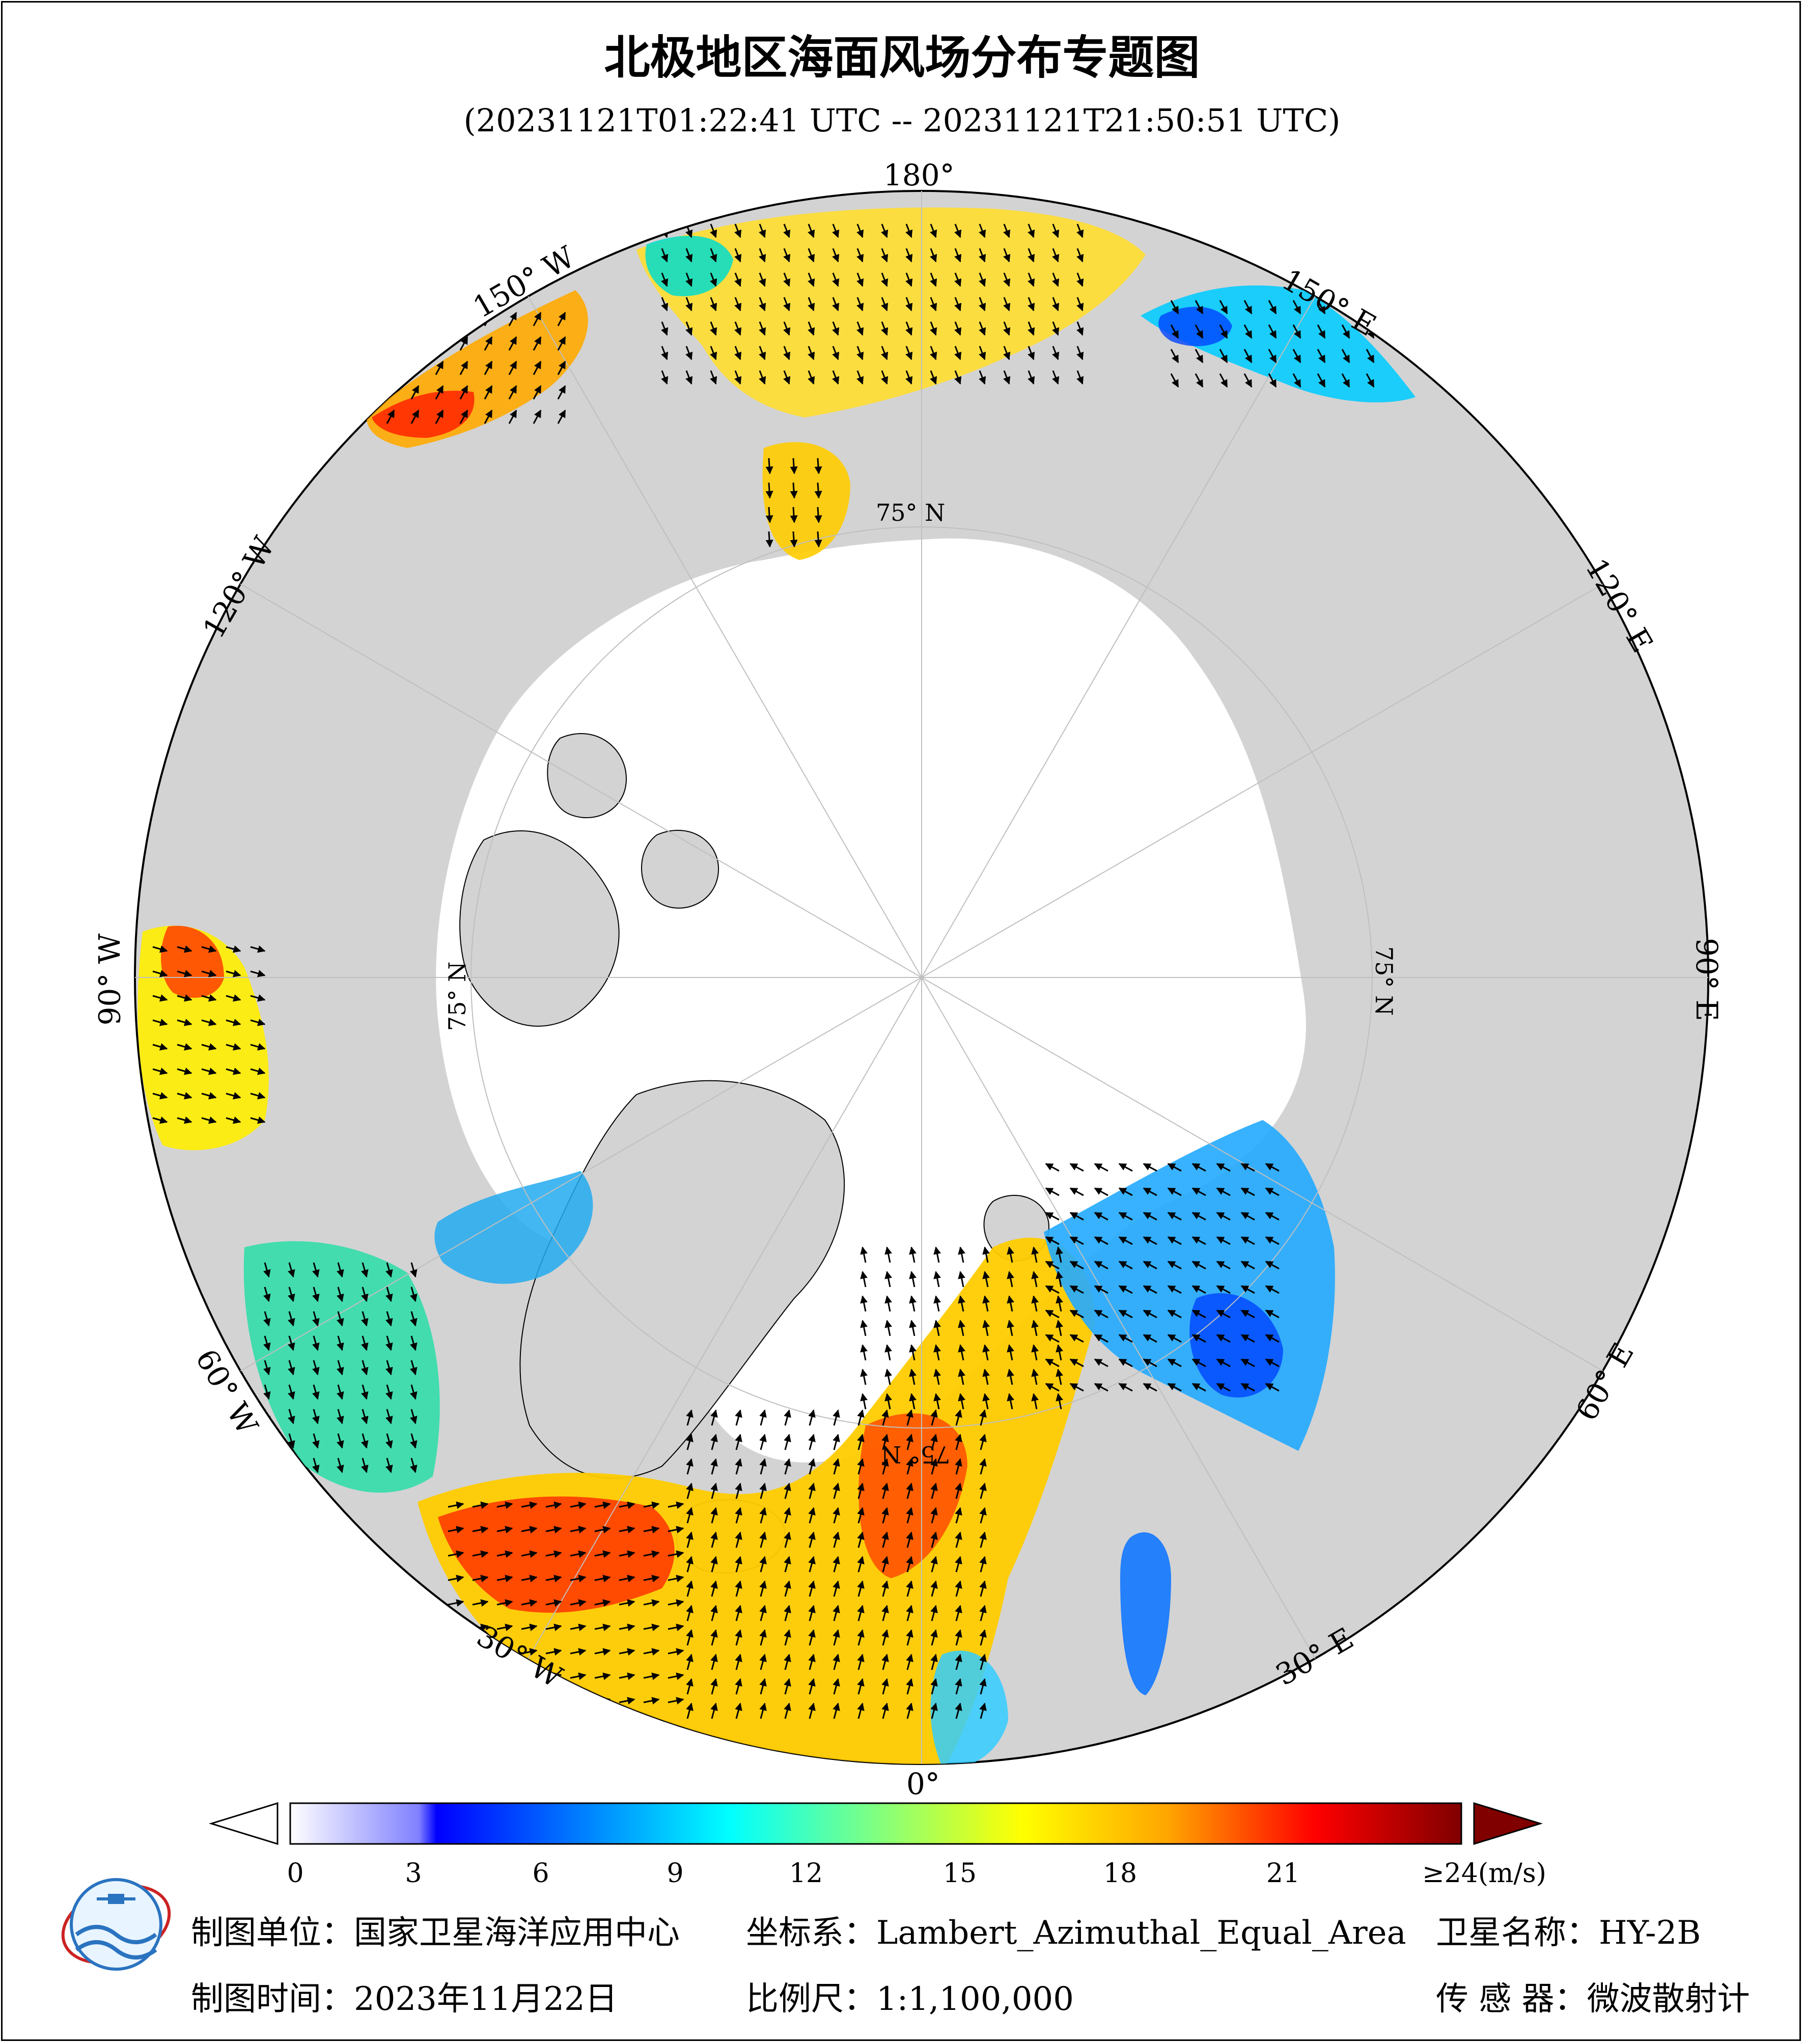 Image resolution: width=1804 pixels, height=2044 pixels. I want to click on colorbar-tick: 21, so click(1283, 1873).